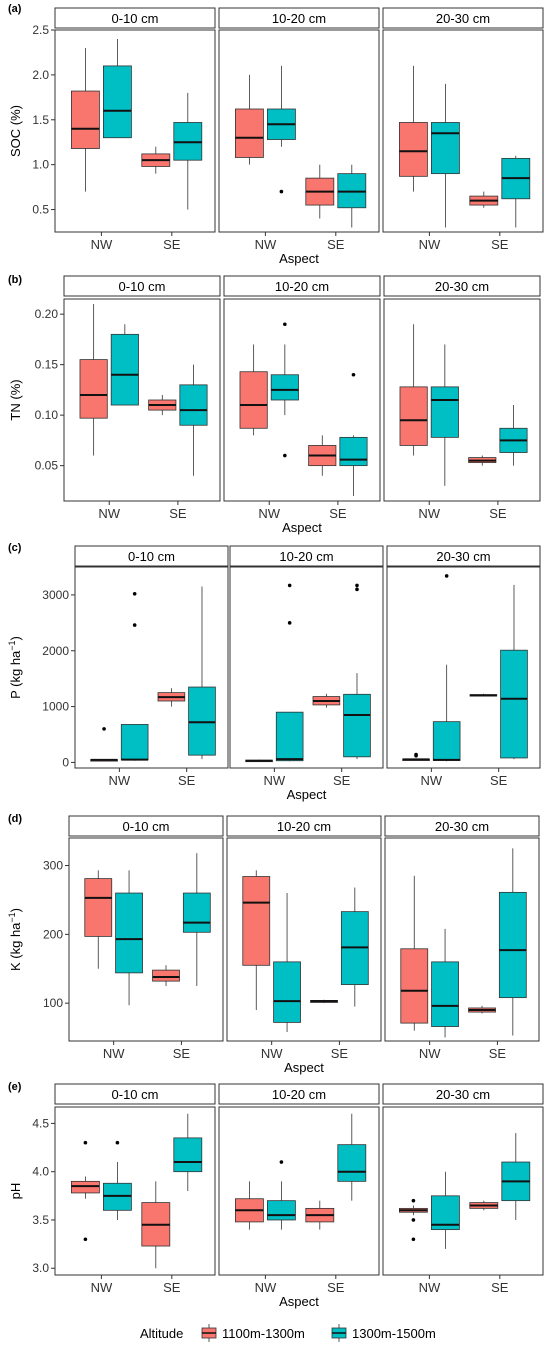 Image resolution: width=550 pixels, height=1356 pixels. What do you see at coordinates (53, 1003) in the screenshot?
I see `y-tick-label: 100` at bounding box center [53, 1003].